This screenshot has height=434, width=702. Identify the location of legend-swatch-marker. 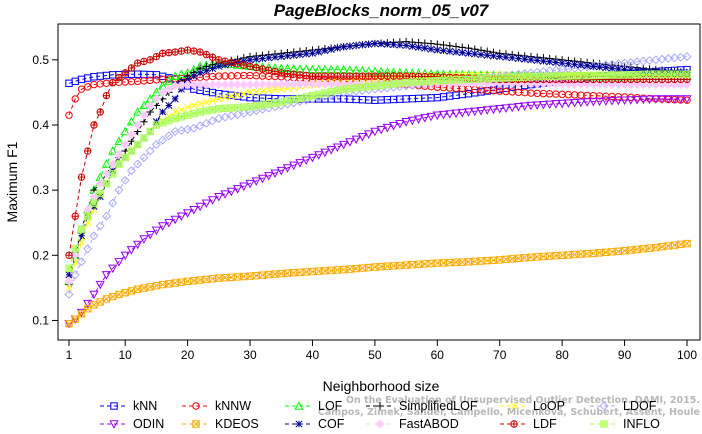
(380, 406).